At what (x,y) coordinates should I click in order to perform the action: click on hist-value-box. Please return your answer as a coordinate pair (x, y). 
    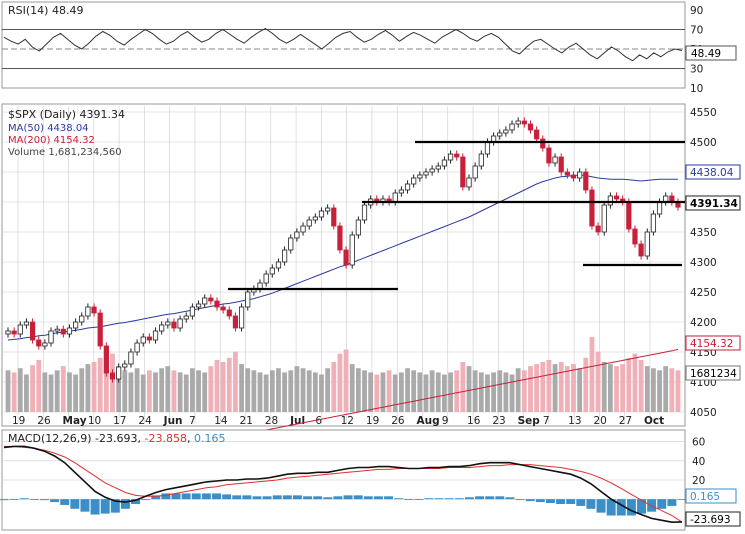
    Looking at the image, I should click on (711, 496).